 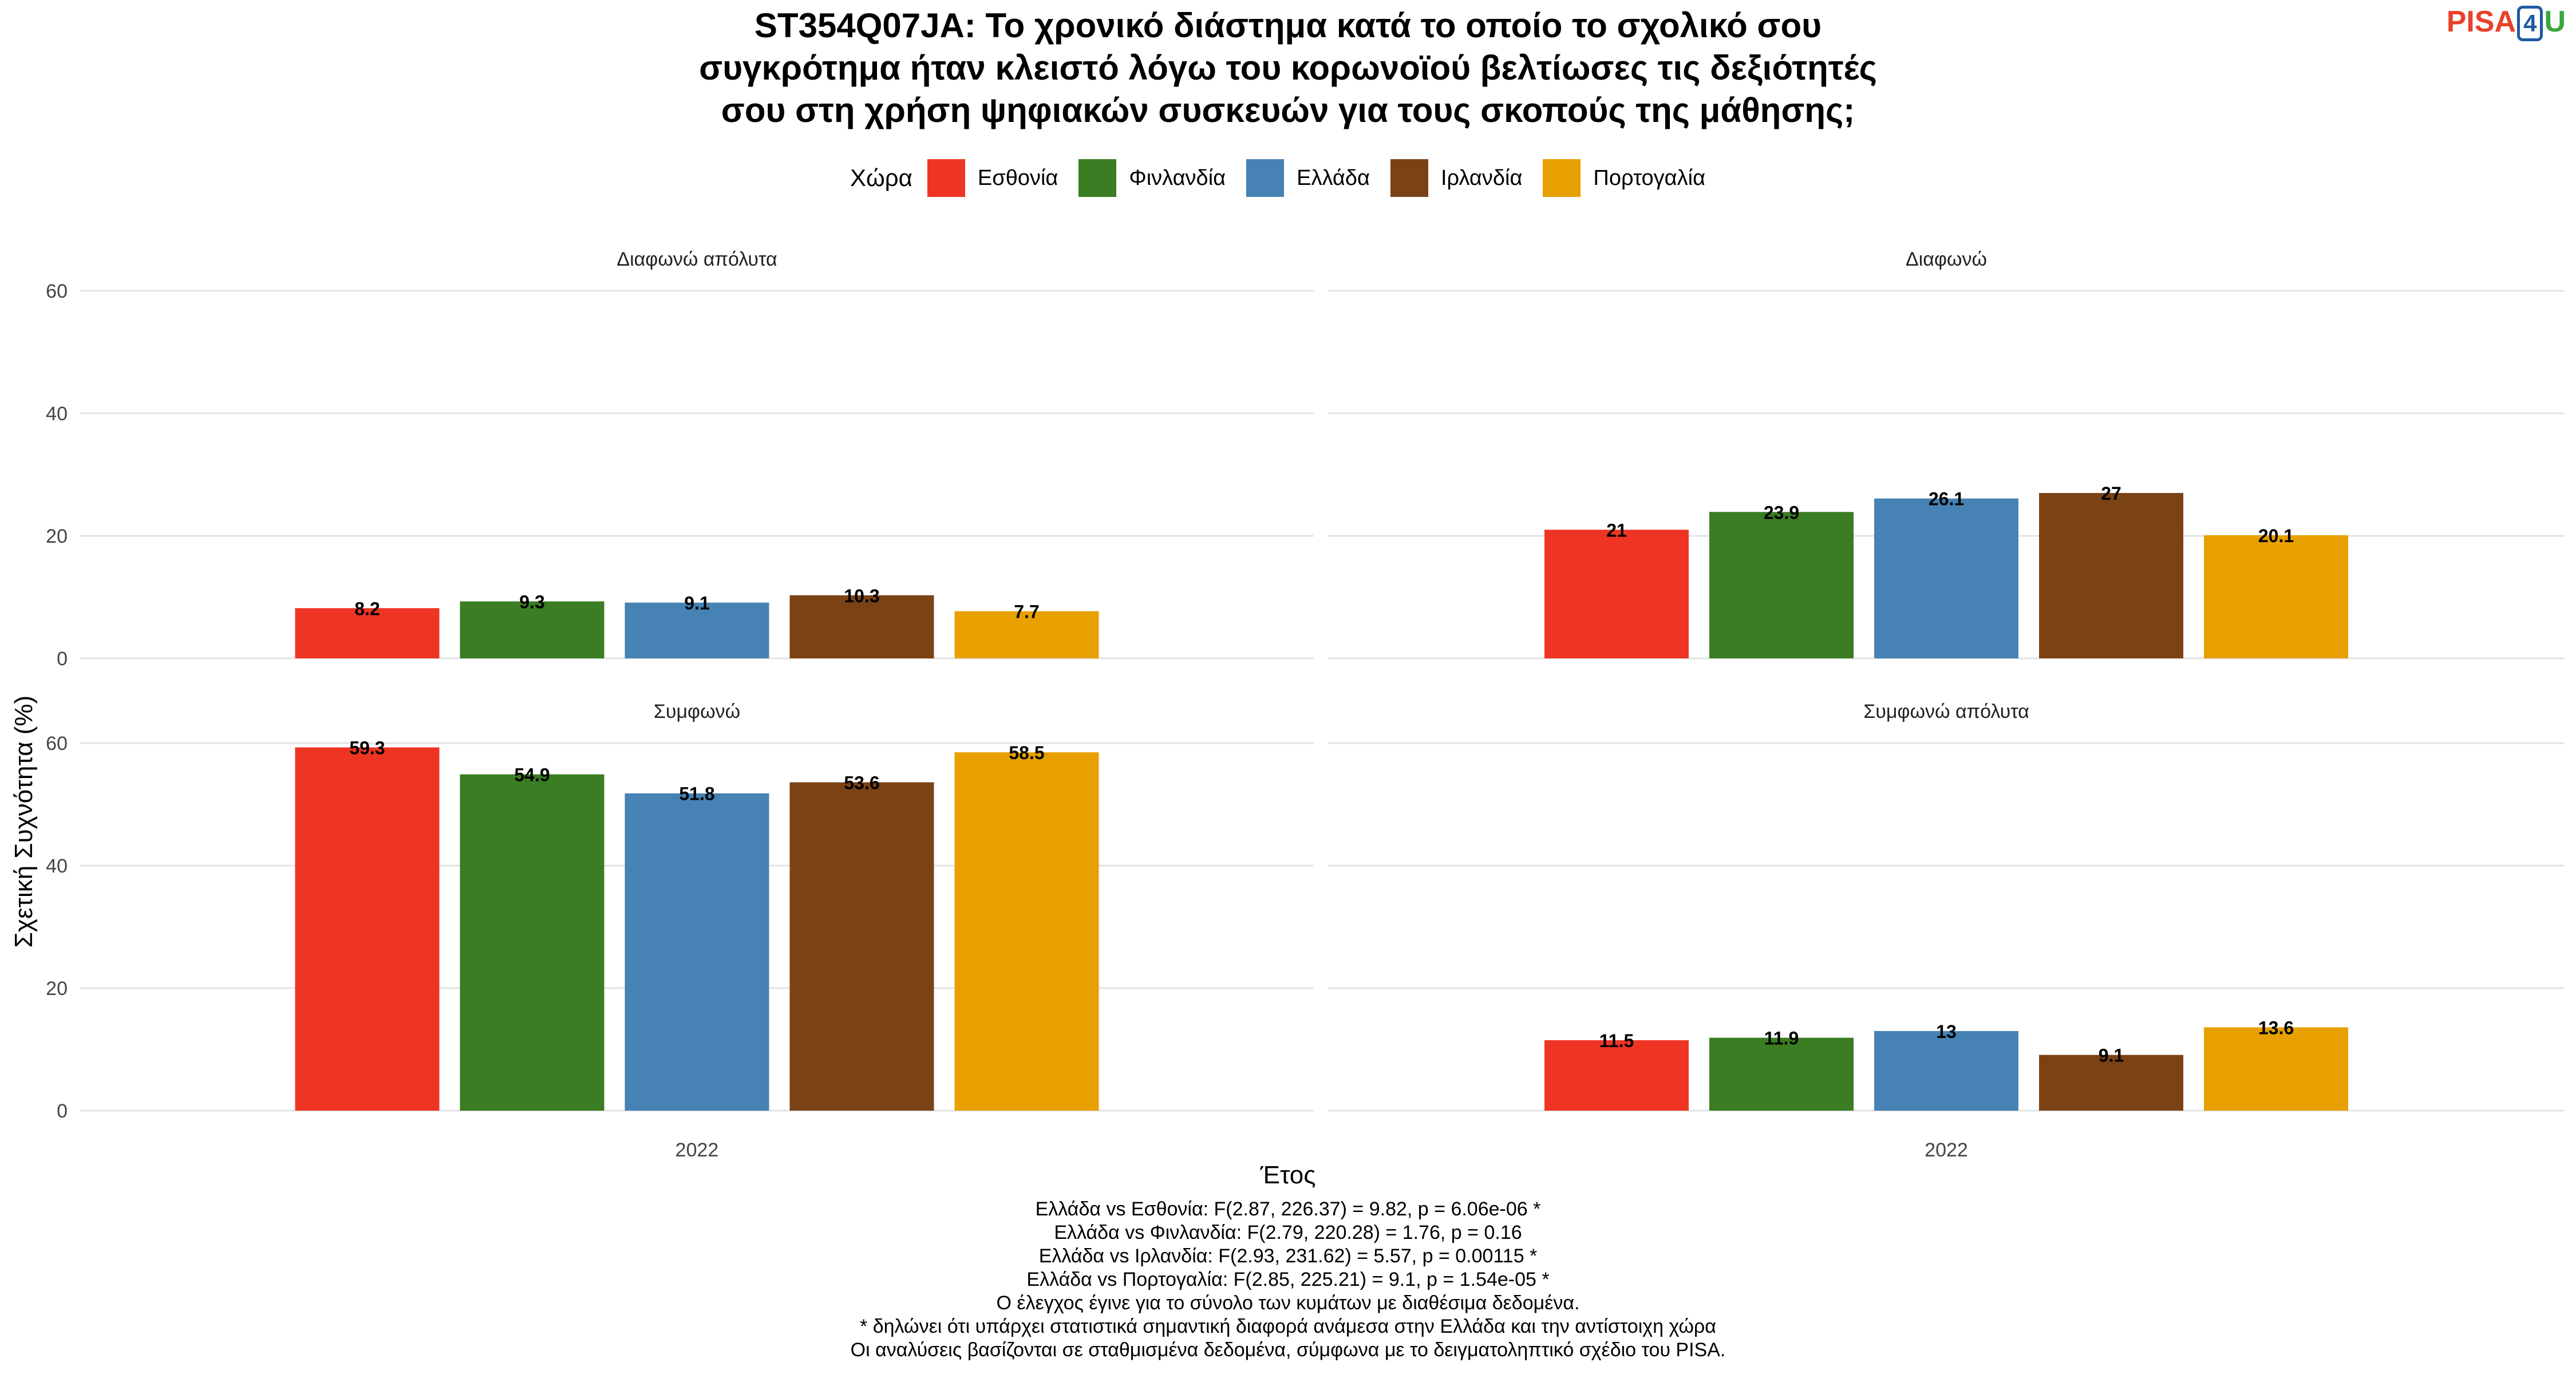 What do you see at coordinates (1333, 177) in the screenshot?
I see `legend-label: Ελλάδα` at bounding box center [1333, 177].